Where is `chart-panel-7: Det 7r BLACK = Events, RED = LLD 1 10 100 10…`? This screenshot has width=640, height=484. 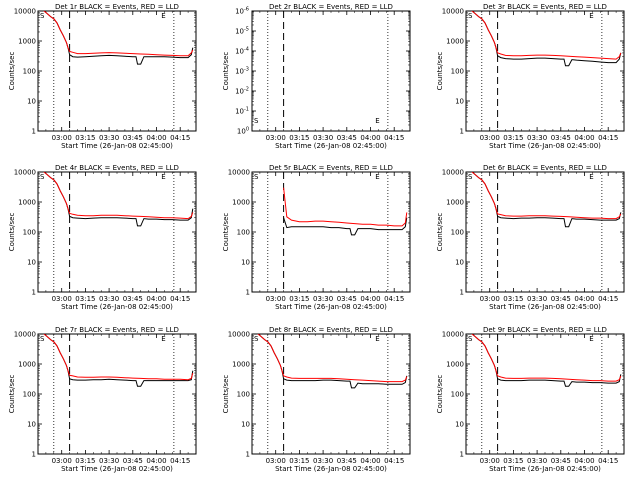
chart-panel-7: Det 7r BLACK = Events, RED = LLD 1 10 100 10… is located at coordinates (102, 399).